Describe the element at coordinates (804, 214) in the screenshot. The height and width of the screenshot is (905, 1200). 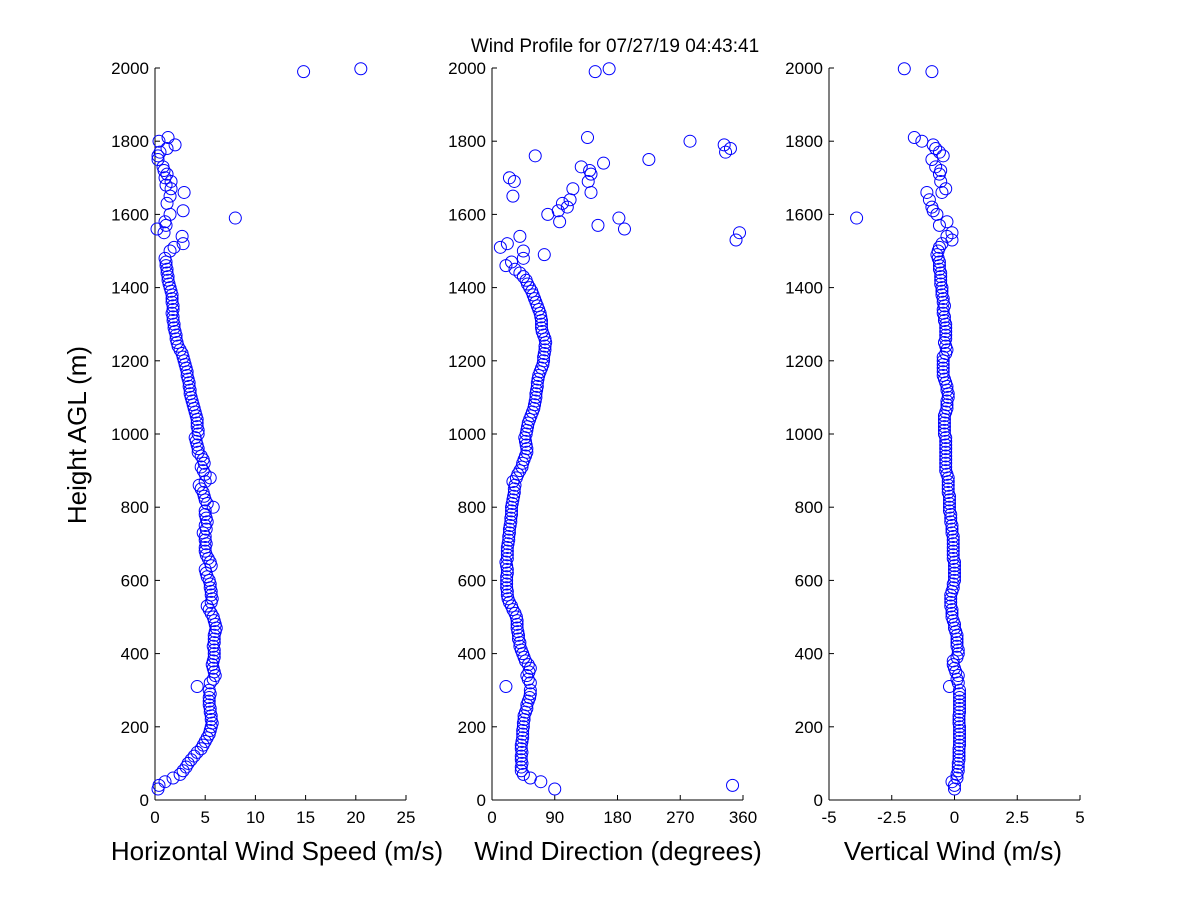
I see `y-tick-label-vertical: 1600` at that location.